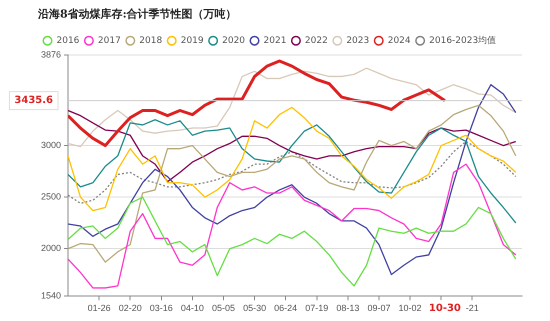  What do you see at coordinates (161, 308) in the screenshot?
I see `x-tick-label: 03-16` at bounding box center [161, 308].